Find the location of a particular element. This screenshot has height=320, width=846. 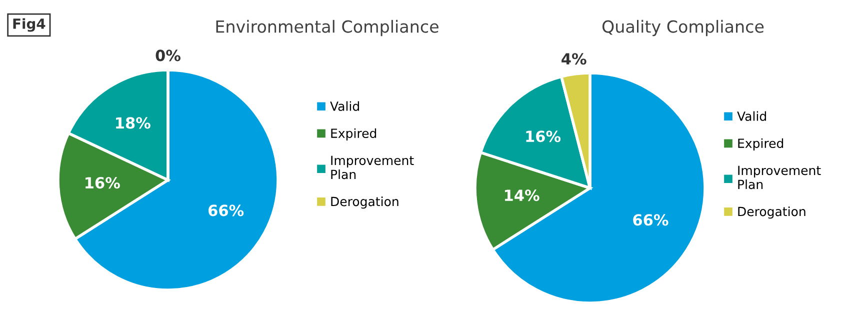

text: 0% is located at coordinates (168, 56).